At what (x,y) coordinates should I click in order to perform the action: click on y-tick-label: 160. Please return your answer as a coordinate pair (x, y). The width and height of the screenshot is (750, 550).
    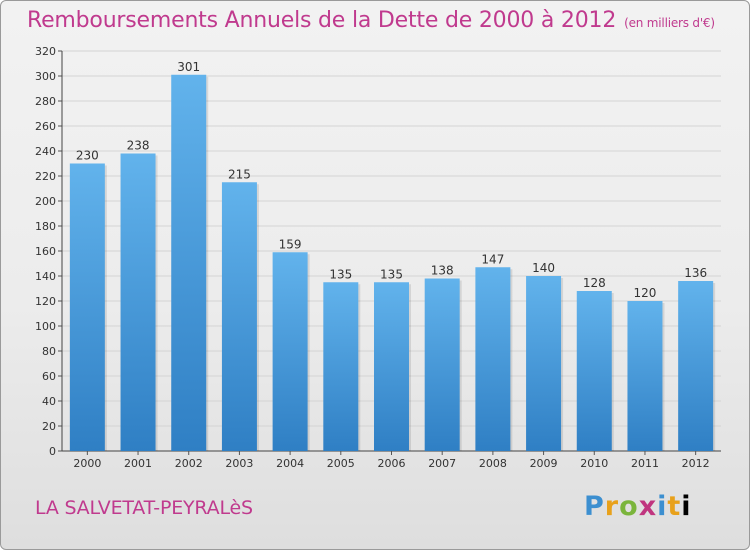
    Looking at the image, I should click on (45, 251).